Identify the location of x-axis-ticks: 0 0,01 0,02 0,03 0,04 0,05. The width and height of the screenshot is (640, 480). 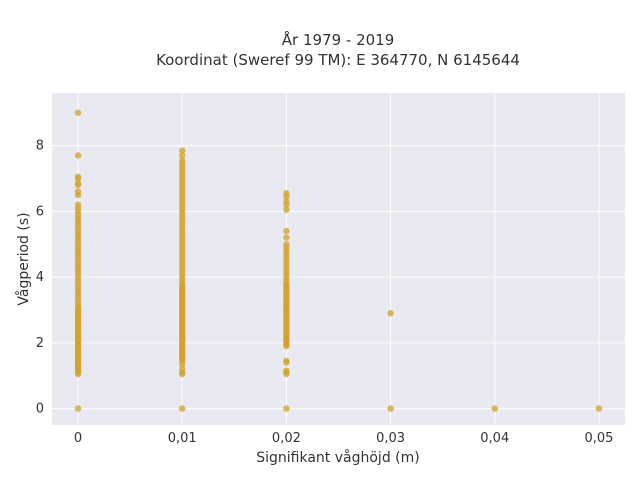
(344, 438).